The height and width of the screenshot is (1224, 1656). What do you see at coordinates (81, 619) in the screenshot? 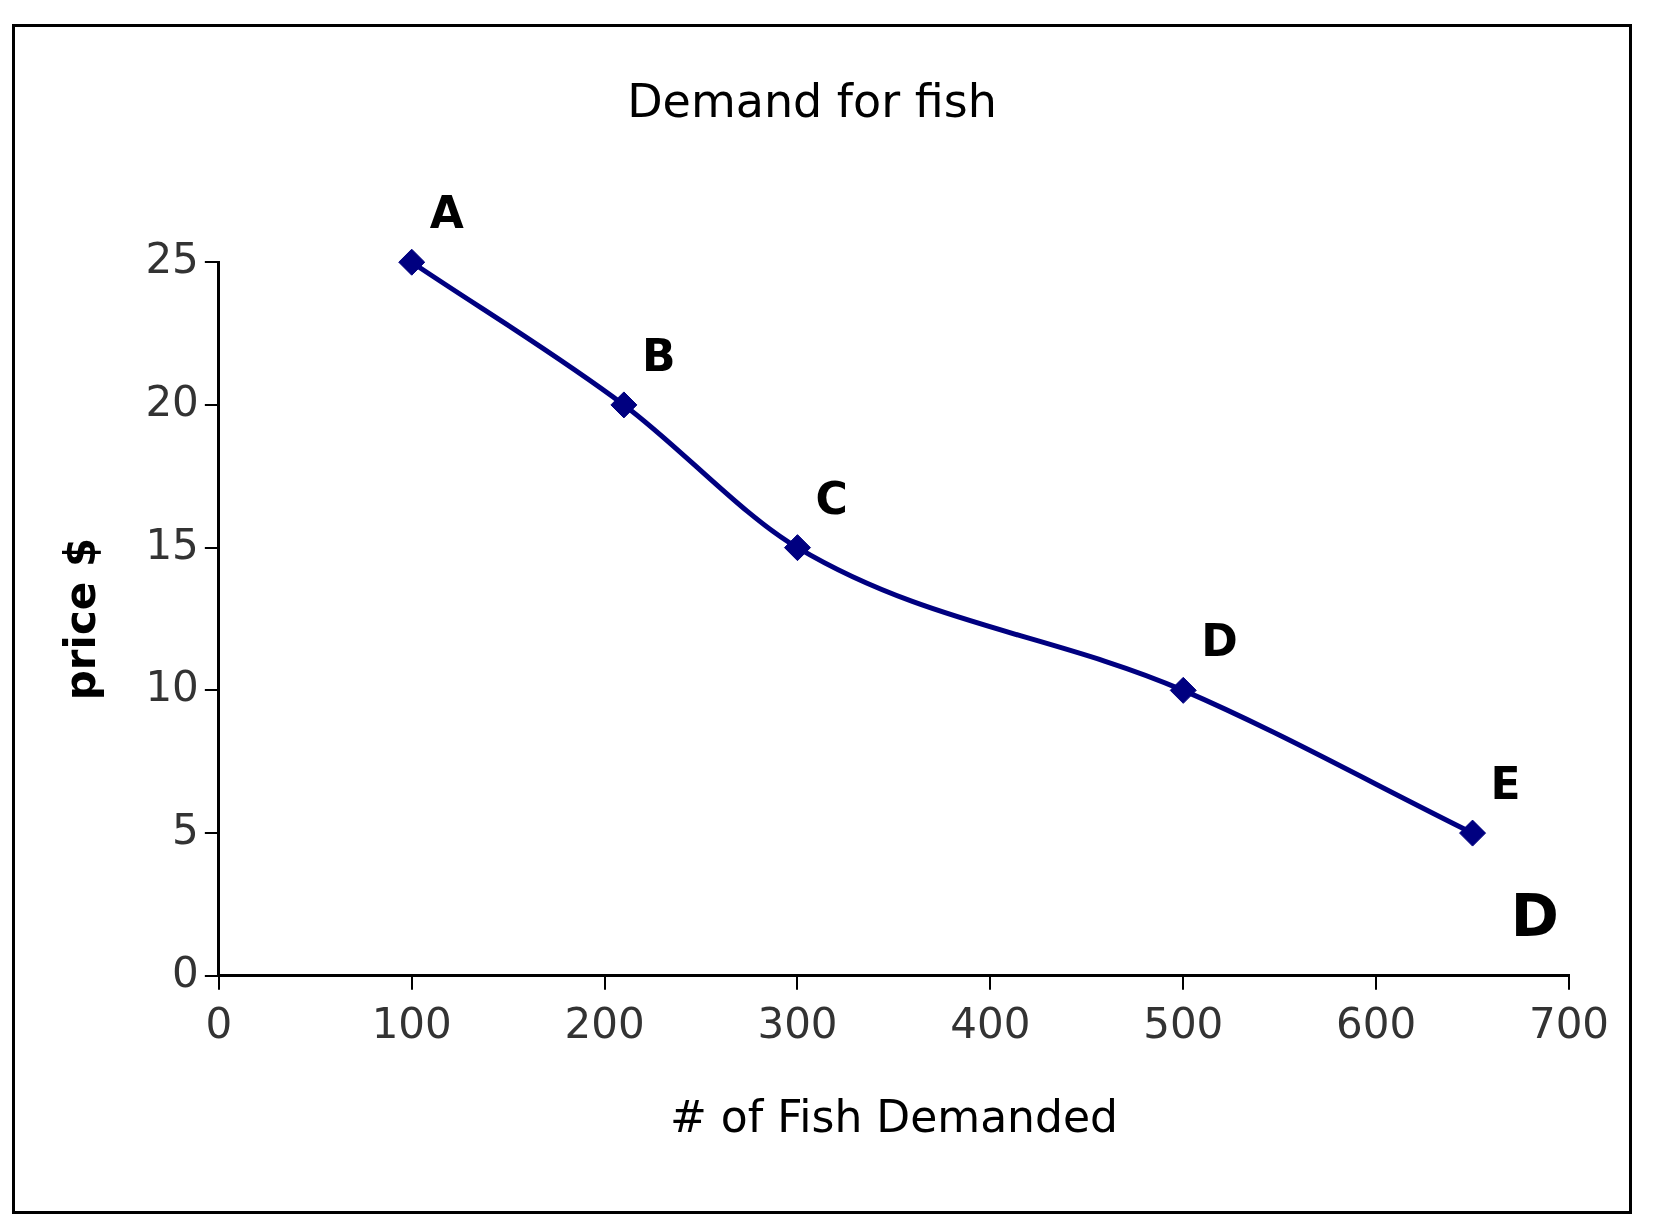
I see `y-axis-title: price $` at bounding box center [81, 619].